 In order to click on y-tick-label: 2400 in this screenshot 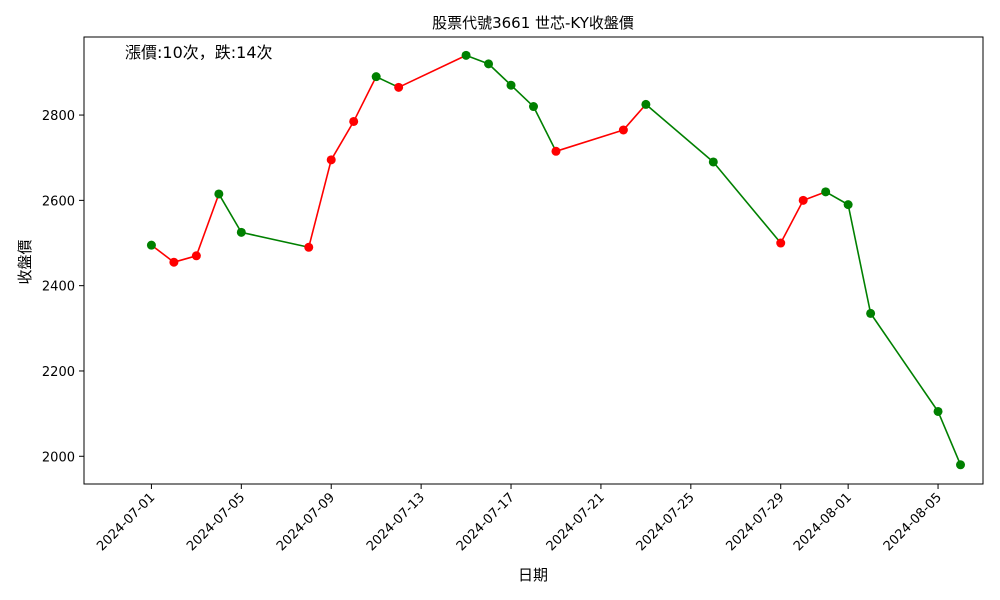, I will do `click(58, 287)`.